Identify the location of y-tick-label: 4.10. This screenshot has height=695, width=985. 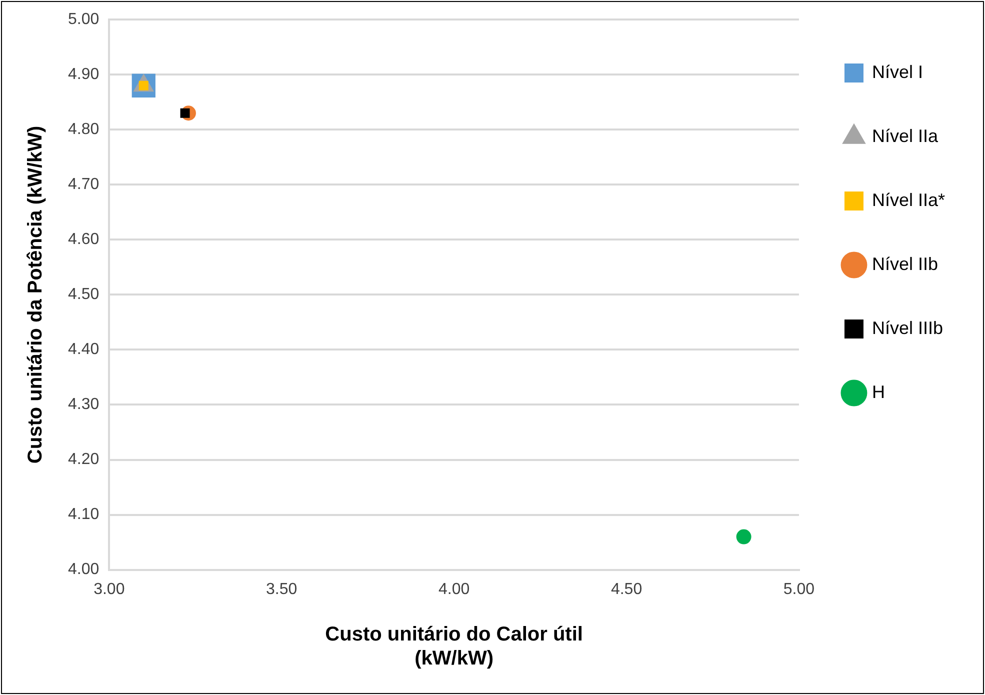
(84, 515).